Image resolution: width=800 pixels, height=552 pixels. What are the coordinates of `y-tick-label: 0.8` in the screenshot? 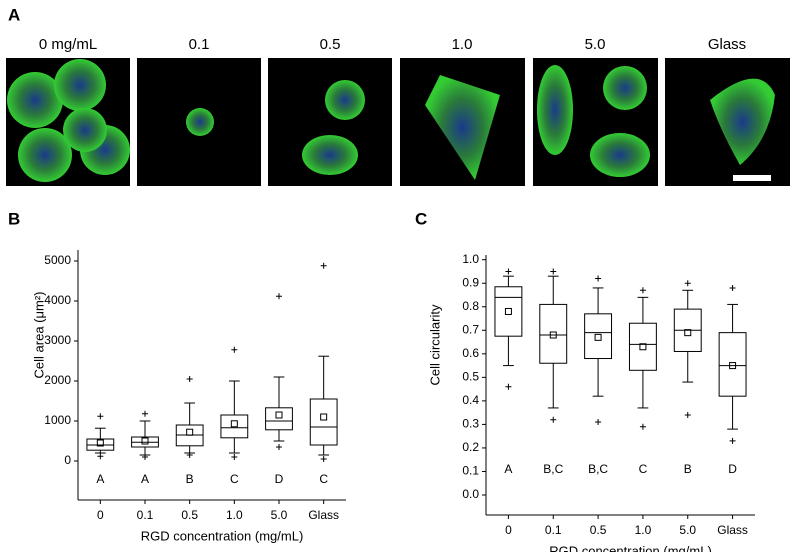 It's located at (470, 306).